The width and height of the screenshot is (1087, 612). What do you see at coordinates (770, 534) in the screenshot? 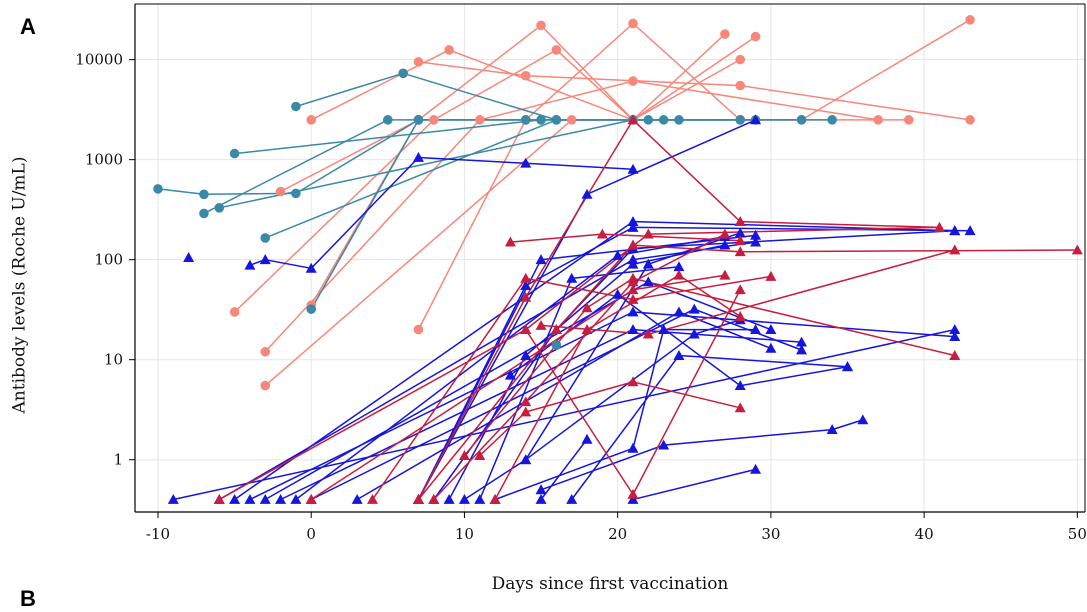
I see `x-tick-label: 30` at bounding box center [770, 534].